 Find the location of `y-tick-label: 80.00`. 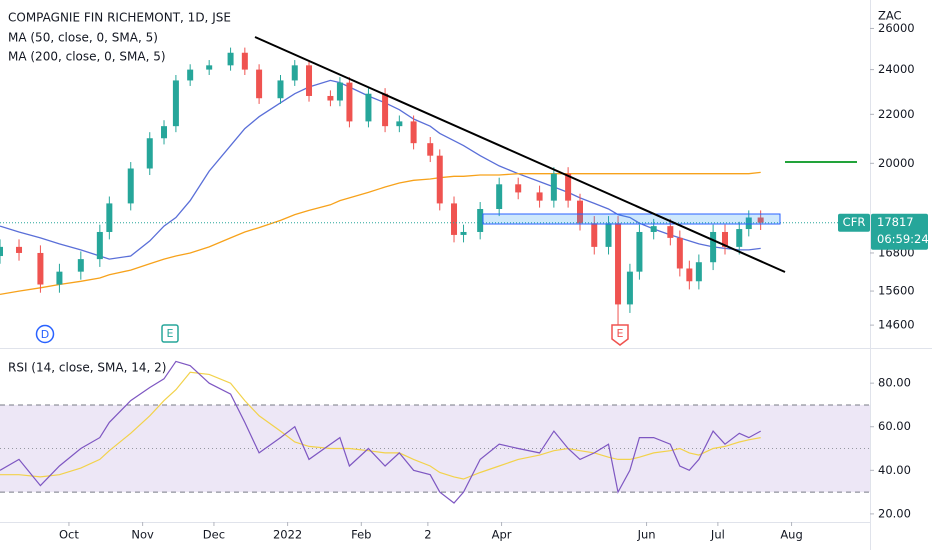

y-tick-label: 80.00 is located at coordinates (894, 383).